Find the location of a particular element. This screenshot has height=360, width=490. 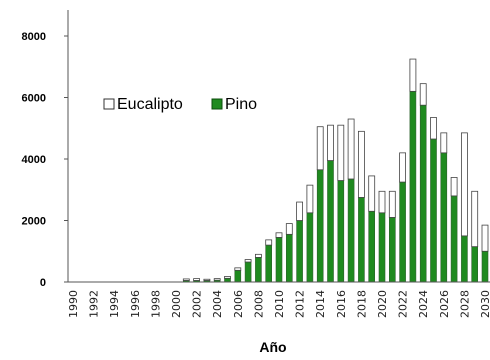

x-tick-label: 2000 is located at coordinates (176, 304).